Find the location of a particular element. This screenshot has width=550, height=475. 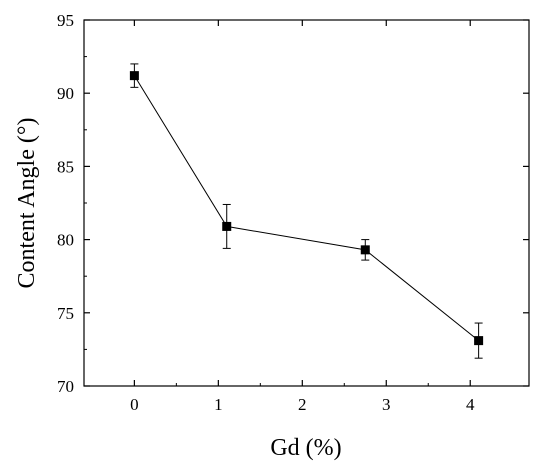

y-tick-label: 90 is located at coordinates (65, 93).